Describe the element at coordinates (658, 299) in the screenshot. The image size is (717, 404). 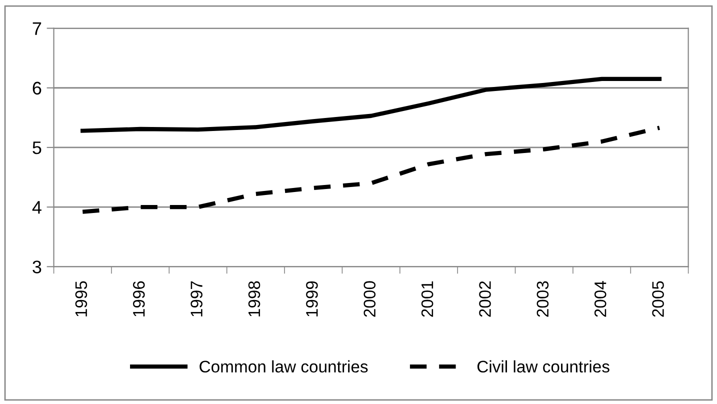
I see `x-tick-label: 2005` at that location.